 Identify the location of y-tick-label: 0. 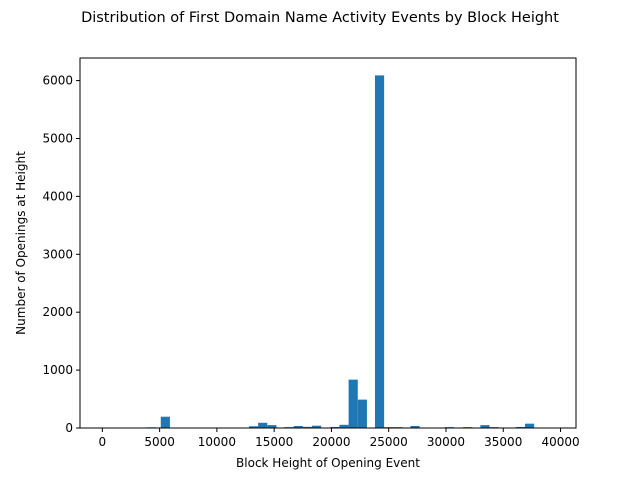
(69, 428).